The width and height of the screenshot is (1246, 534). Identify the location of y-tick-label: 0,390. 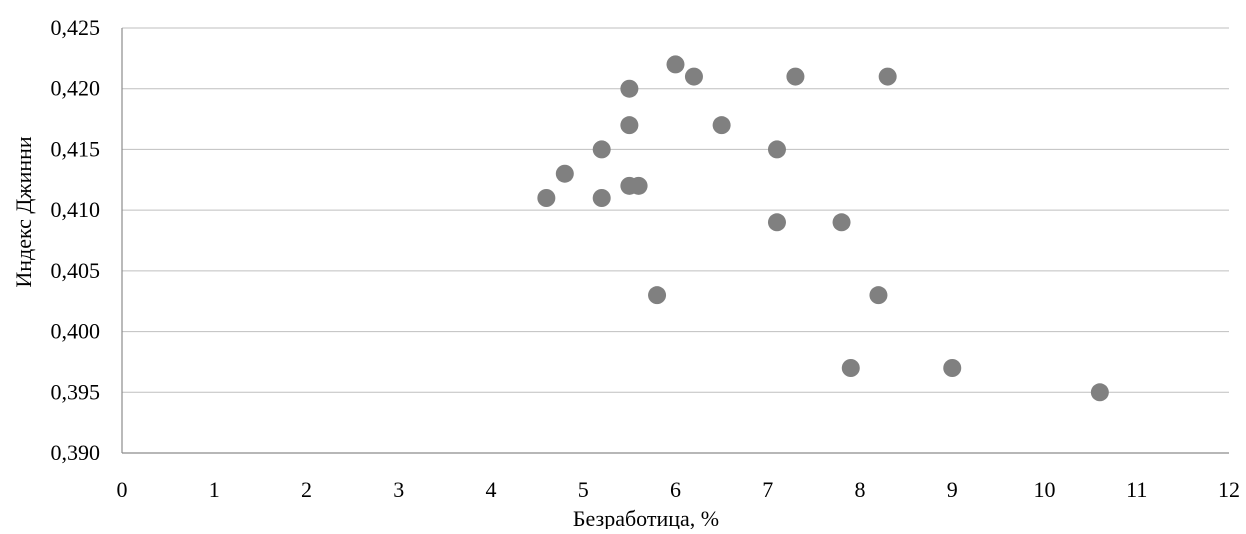
(76, 452).